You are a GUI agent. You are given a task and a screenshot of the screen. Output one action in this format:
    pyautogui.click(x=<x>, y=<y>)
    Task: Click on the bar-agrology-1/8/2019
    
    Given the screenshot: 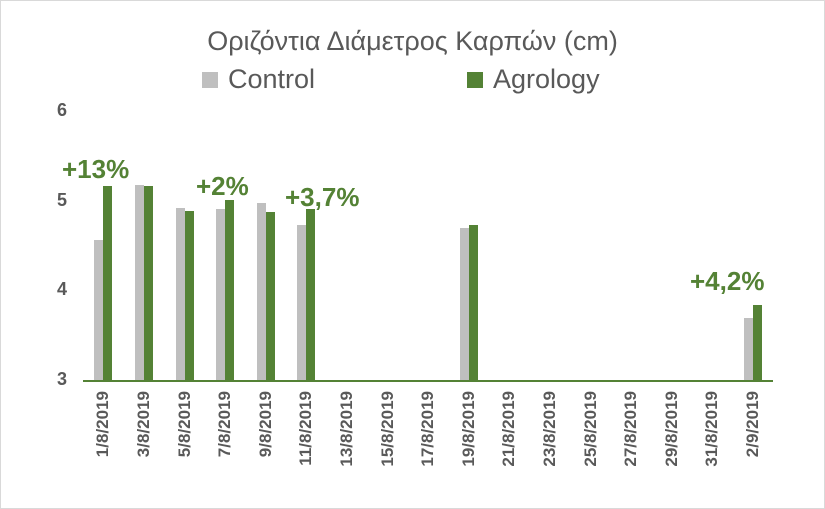 What is the action you would take?
    pyautogui.click(x=108, y=283)
    